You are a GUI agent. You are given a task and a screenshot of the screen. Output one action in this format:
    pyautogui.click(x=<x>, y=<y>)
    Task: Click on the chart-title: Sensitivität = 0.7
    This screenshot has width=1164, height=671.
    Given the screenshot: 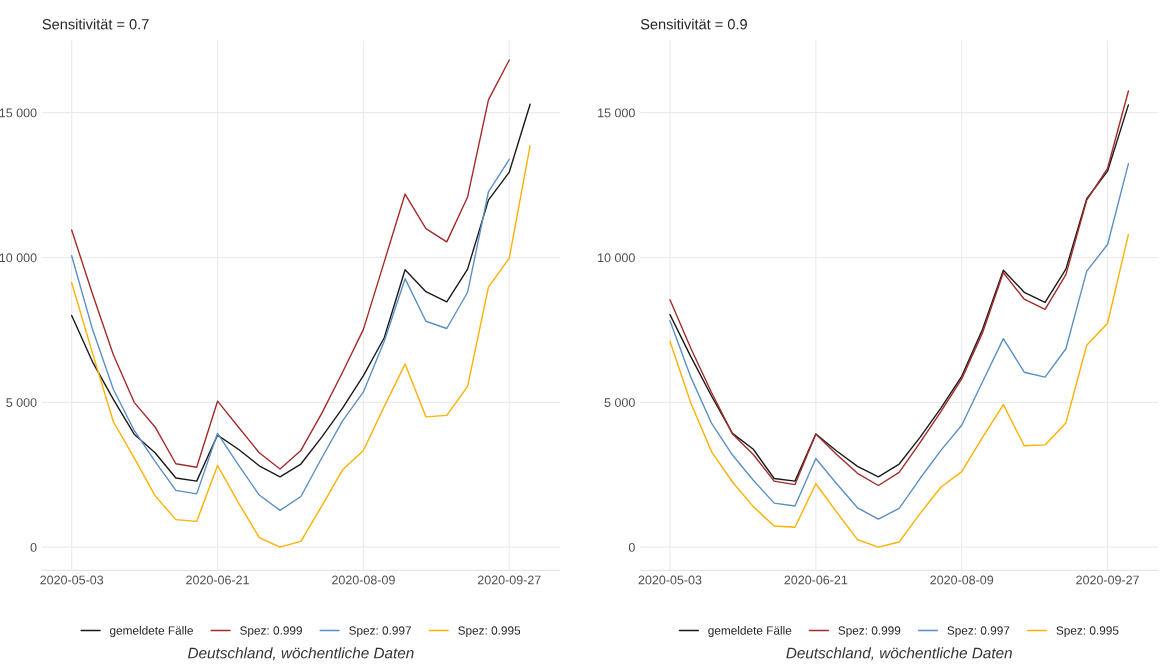 What is the action you would take?
    pyautogui.click(x=95, y=24)
    